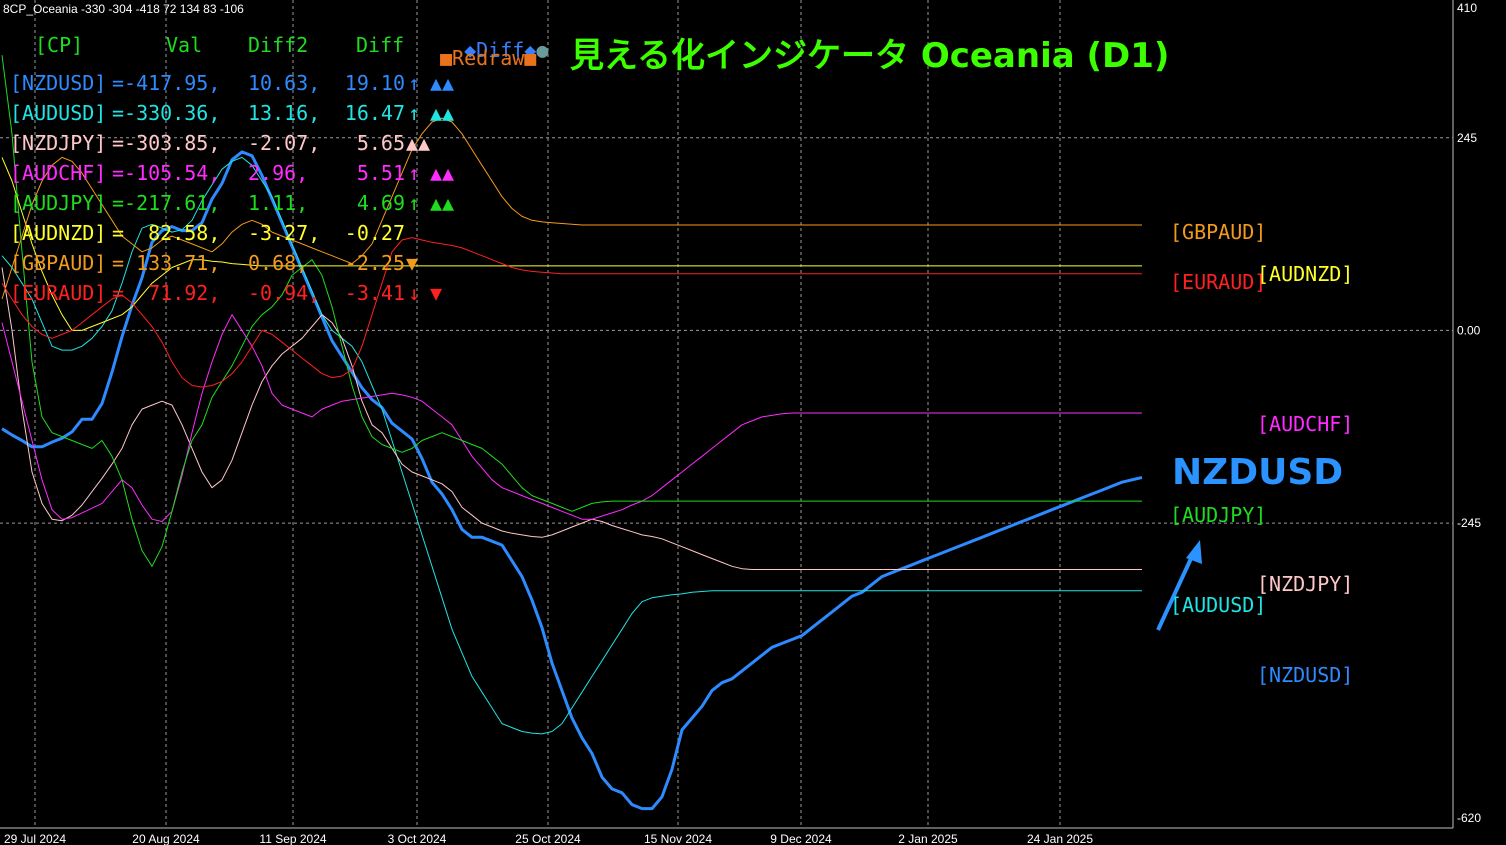 The height and width of the screenshot is (845, 1506). What do you see at coordinates (166, 233) in the screenshot?
I see `table-cell-val: = 82.58,` at bounding box center [166, 233].